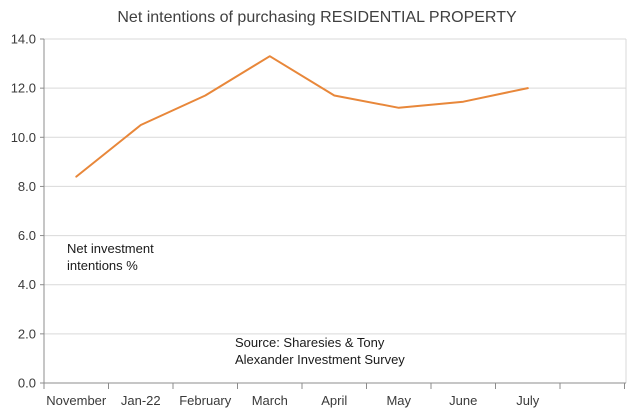 This screenshot has height=414, width=635. What do you see at coordinates (205, 400) in the screenshot?
I see `x-tick-label: February` at bounding box center [205, 400].